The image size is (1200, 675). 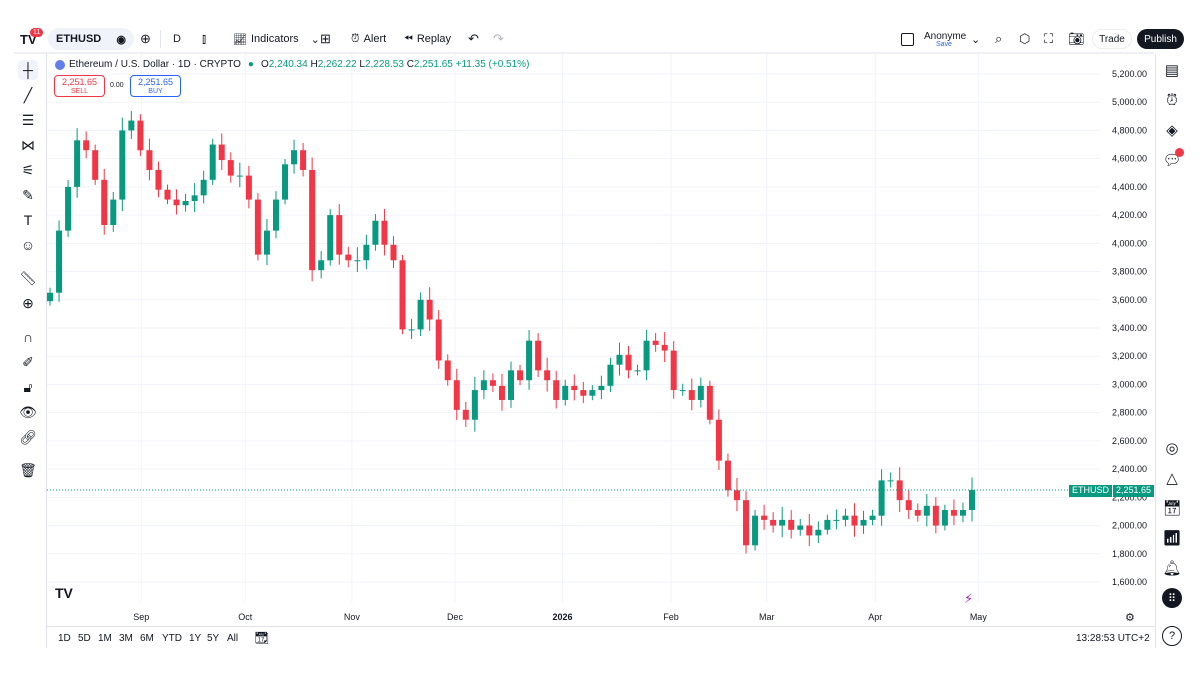 I want to click on layout-name: Anonyme, so click(x=945, y=36).